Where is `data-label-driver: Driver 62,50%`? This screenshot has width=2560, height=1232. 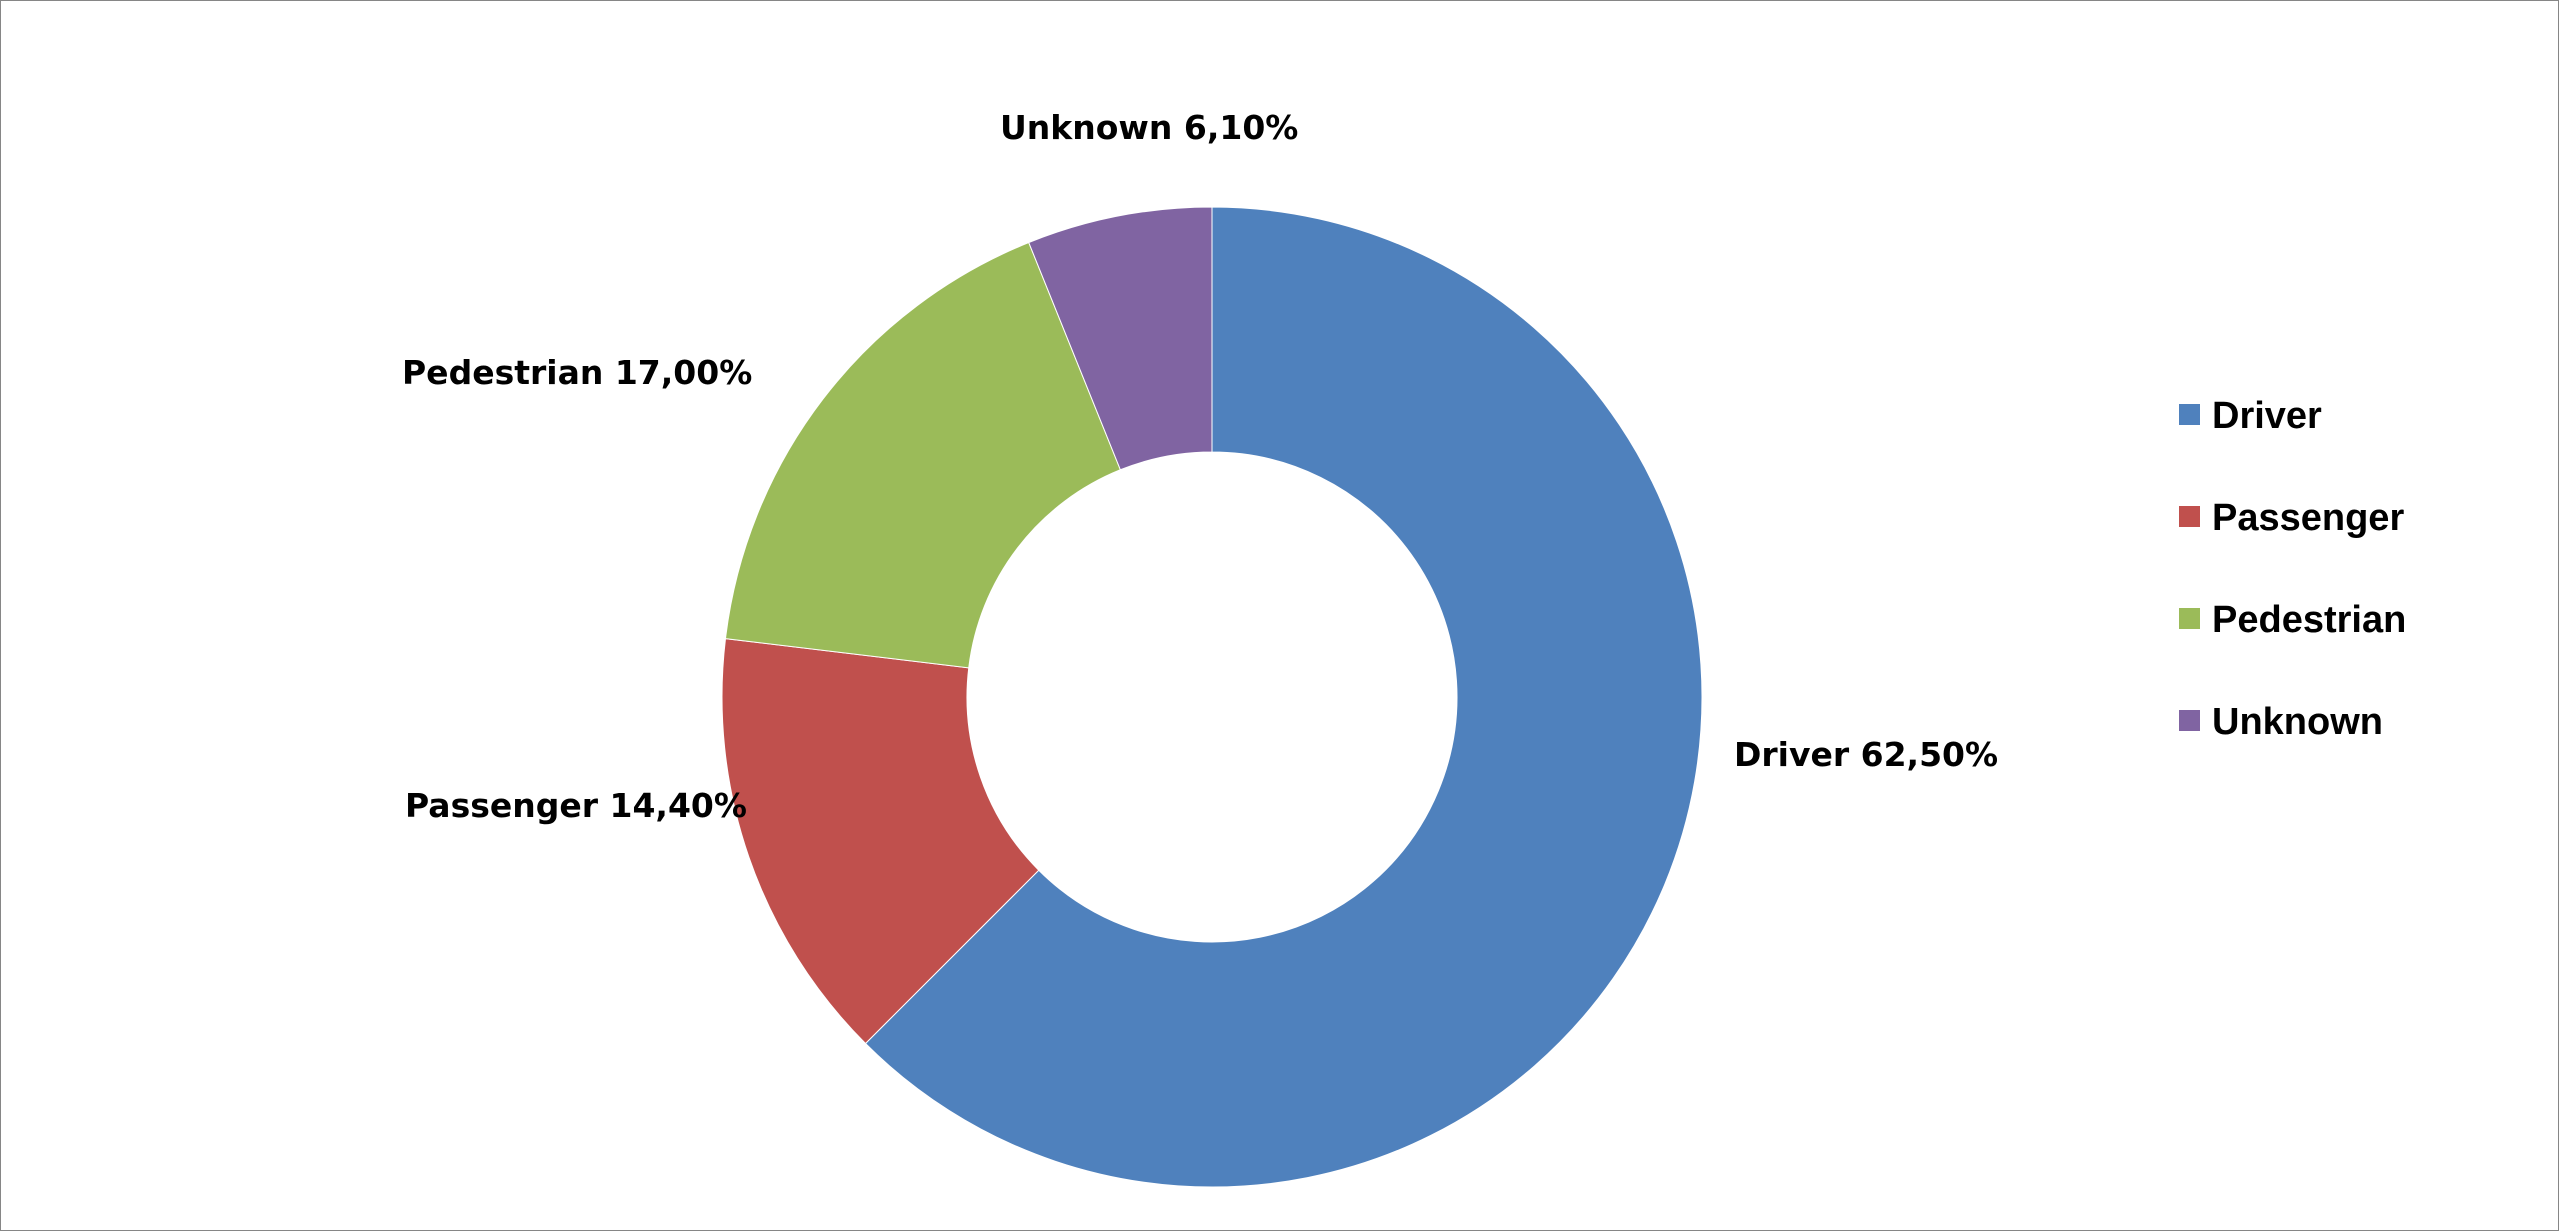
data-label-driver: Driver 62,50% is located at coordinates (1866, 754).